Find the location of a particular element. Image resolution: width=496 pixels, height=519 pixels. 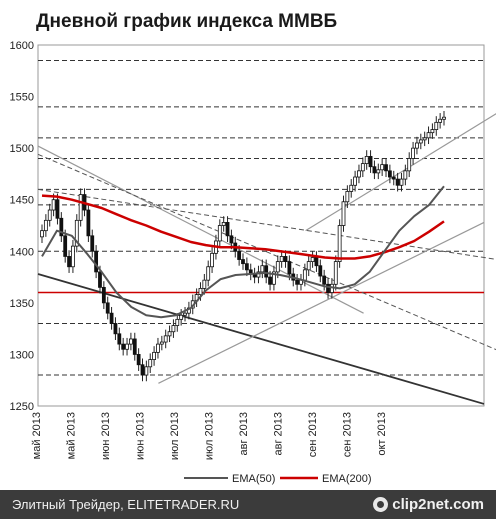

legend-ema200-label: EMA(200) is located at coordinates (347, 479).